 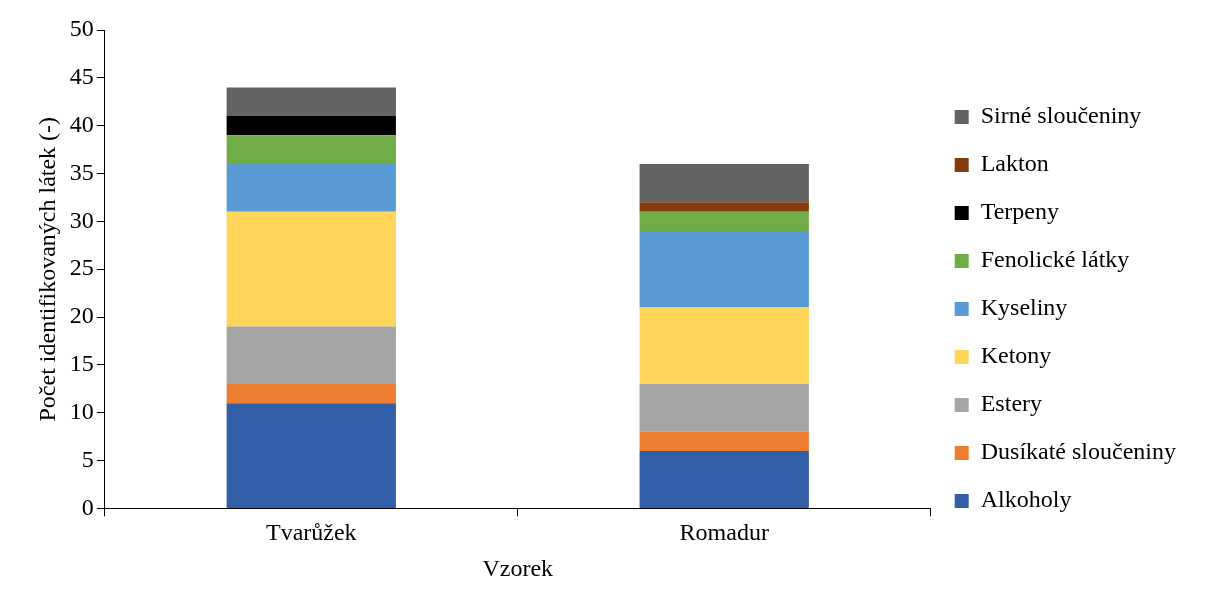 What do you see at coordinates (81, 123) in the screenshot?
I see `y-tick-label: 40` at bounding box center [81, 123].